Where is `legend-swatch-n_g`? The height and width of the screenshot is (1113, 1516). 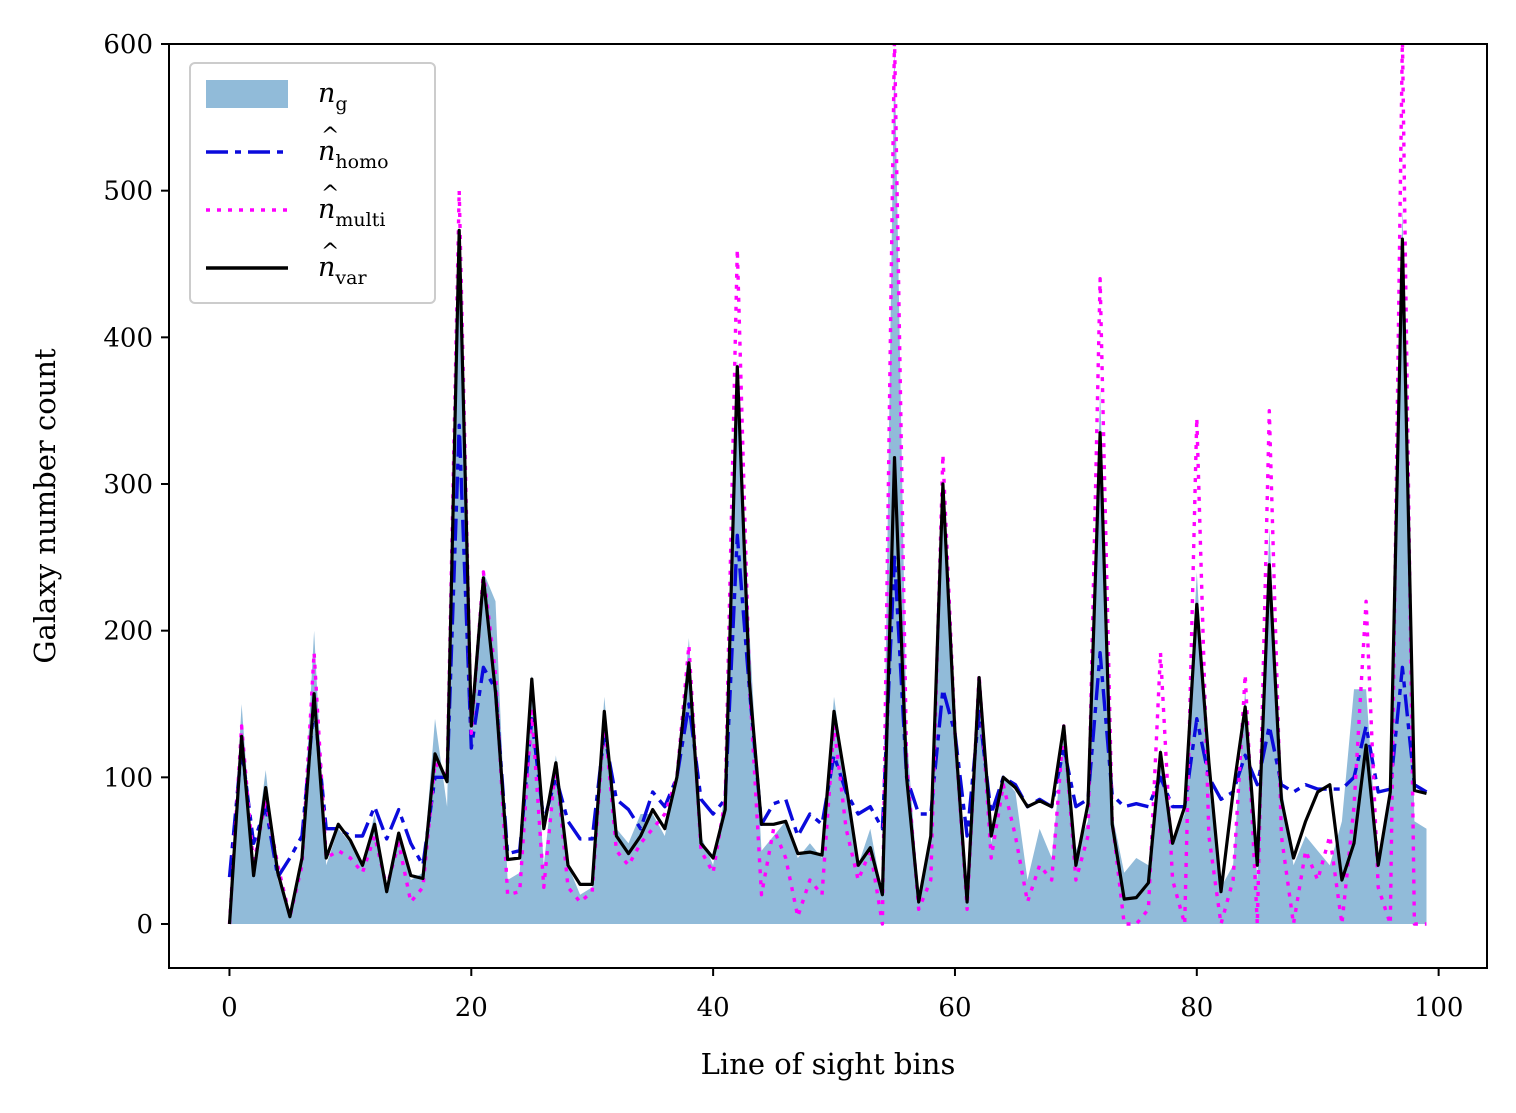 legend-swatch-n_g is located at coordinates (247, 94).